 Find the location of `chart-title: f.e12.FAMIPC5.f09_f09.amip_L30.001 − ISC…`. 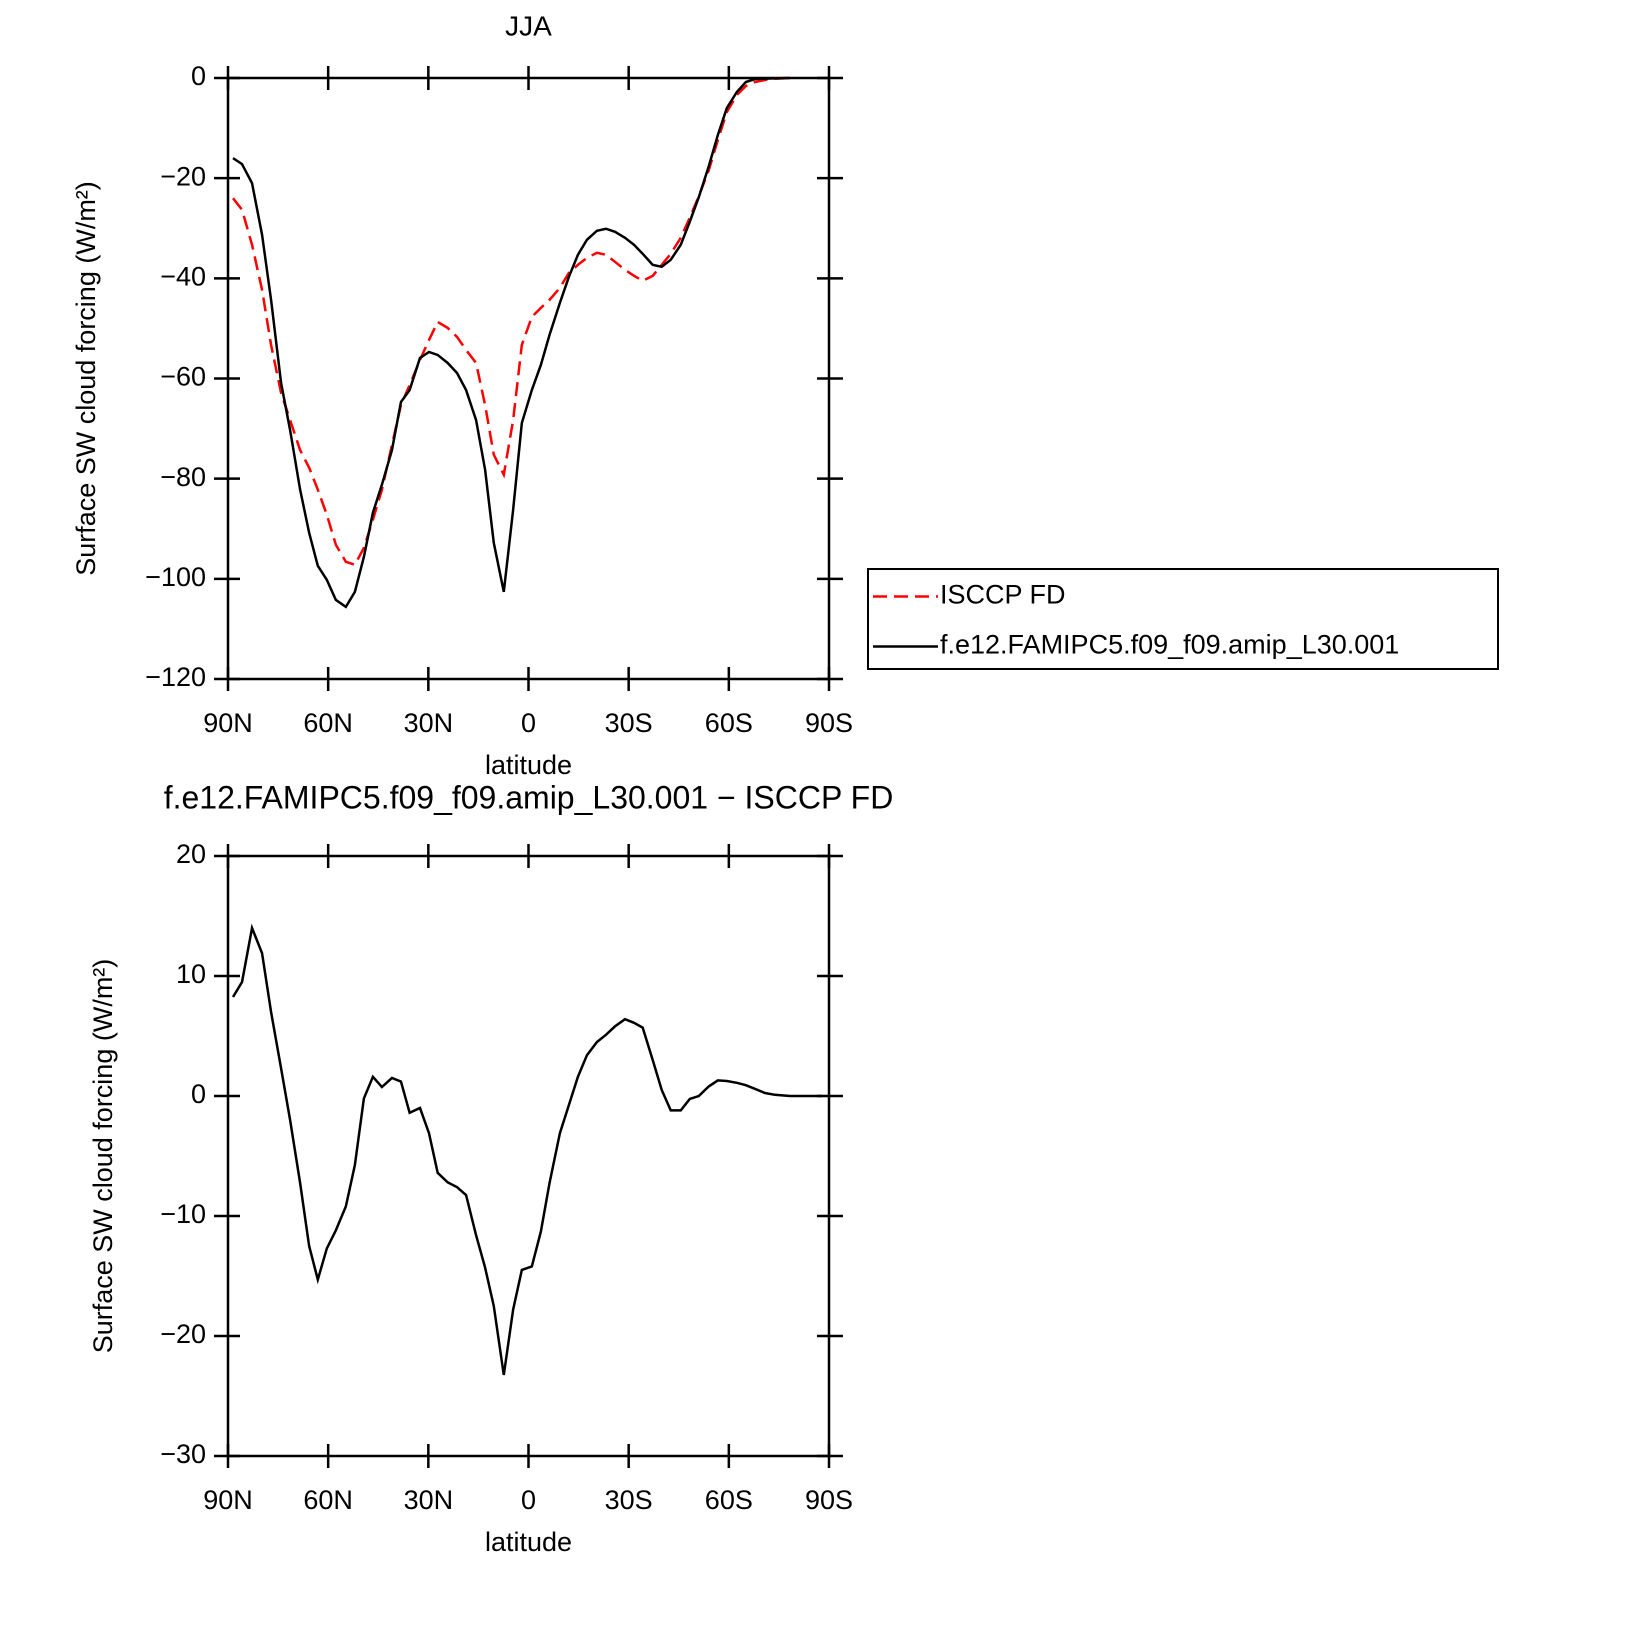

chart-title: f.e12.FAMIPC5.f09_f09.amip_L30.001 − ISC… is located at coordinates (529, 797).